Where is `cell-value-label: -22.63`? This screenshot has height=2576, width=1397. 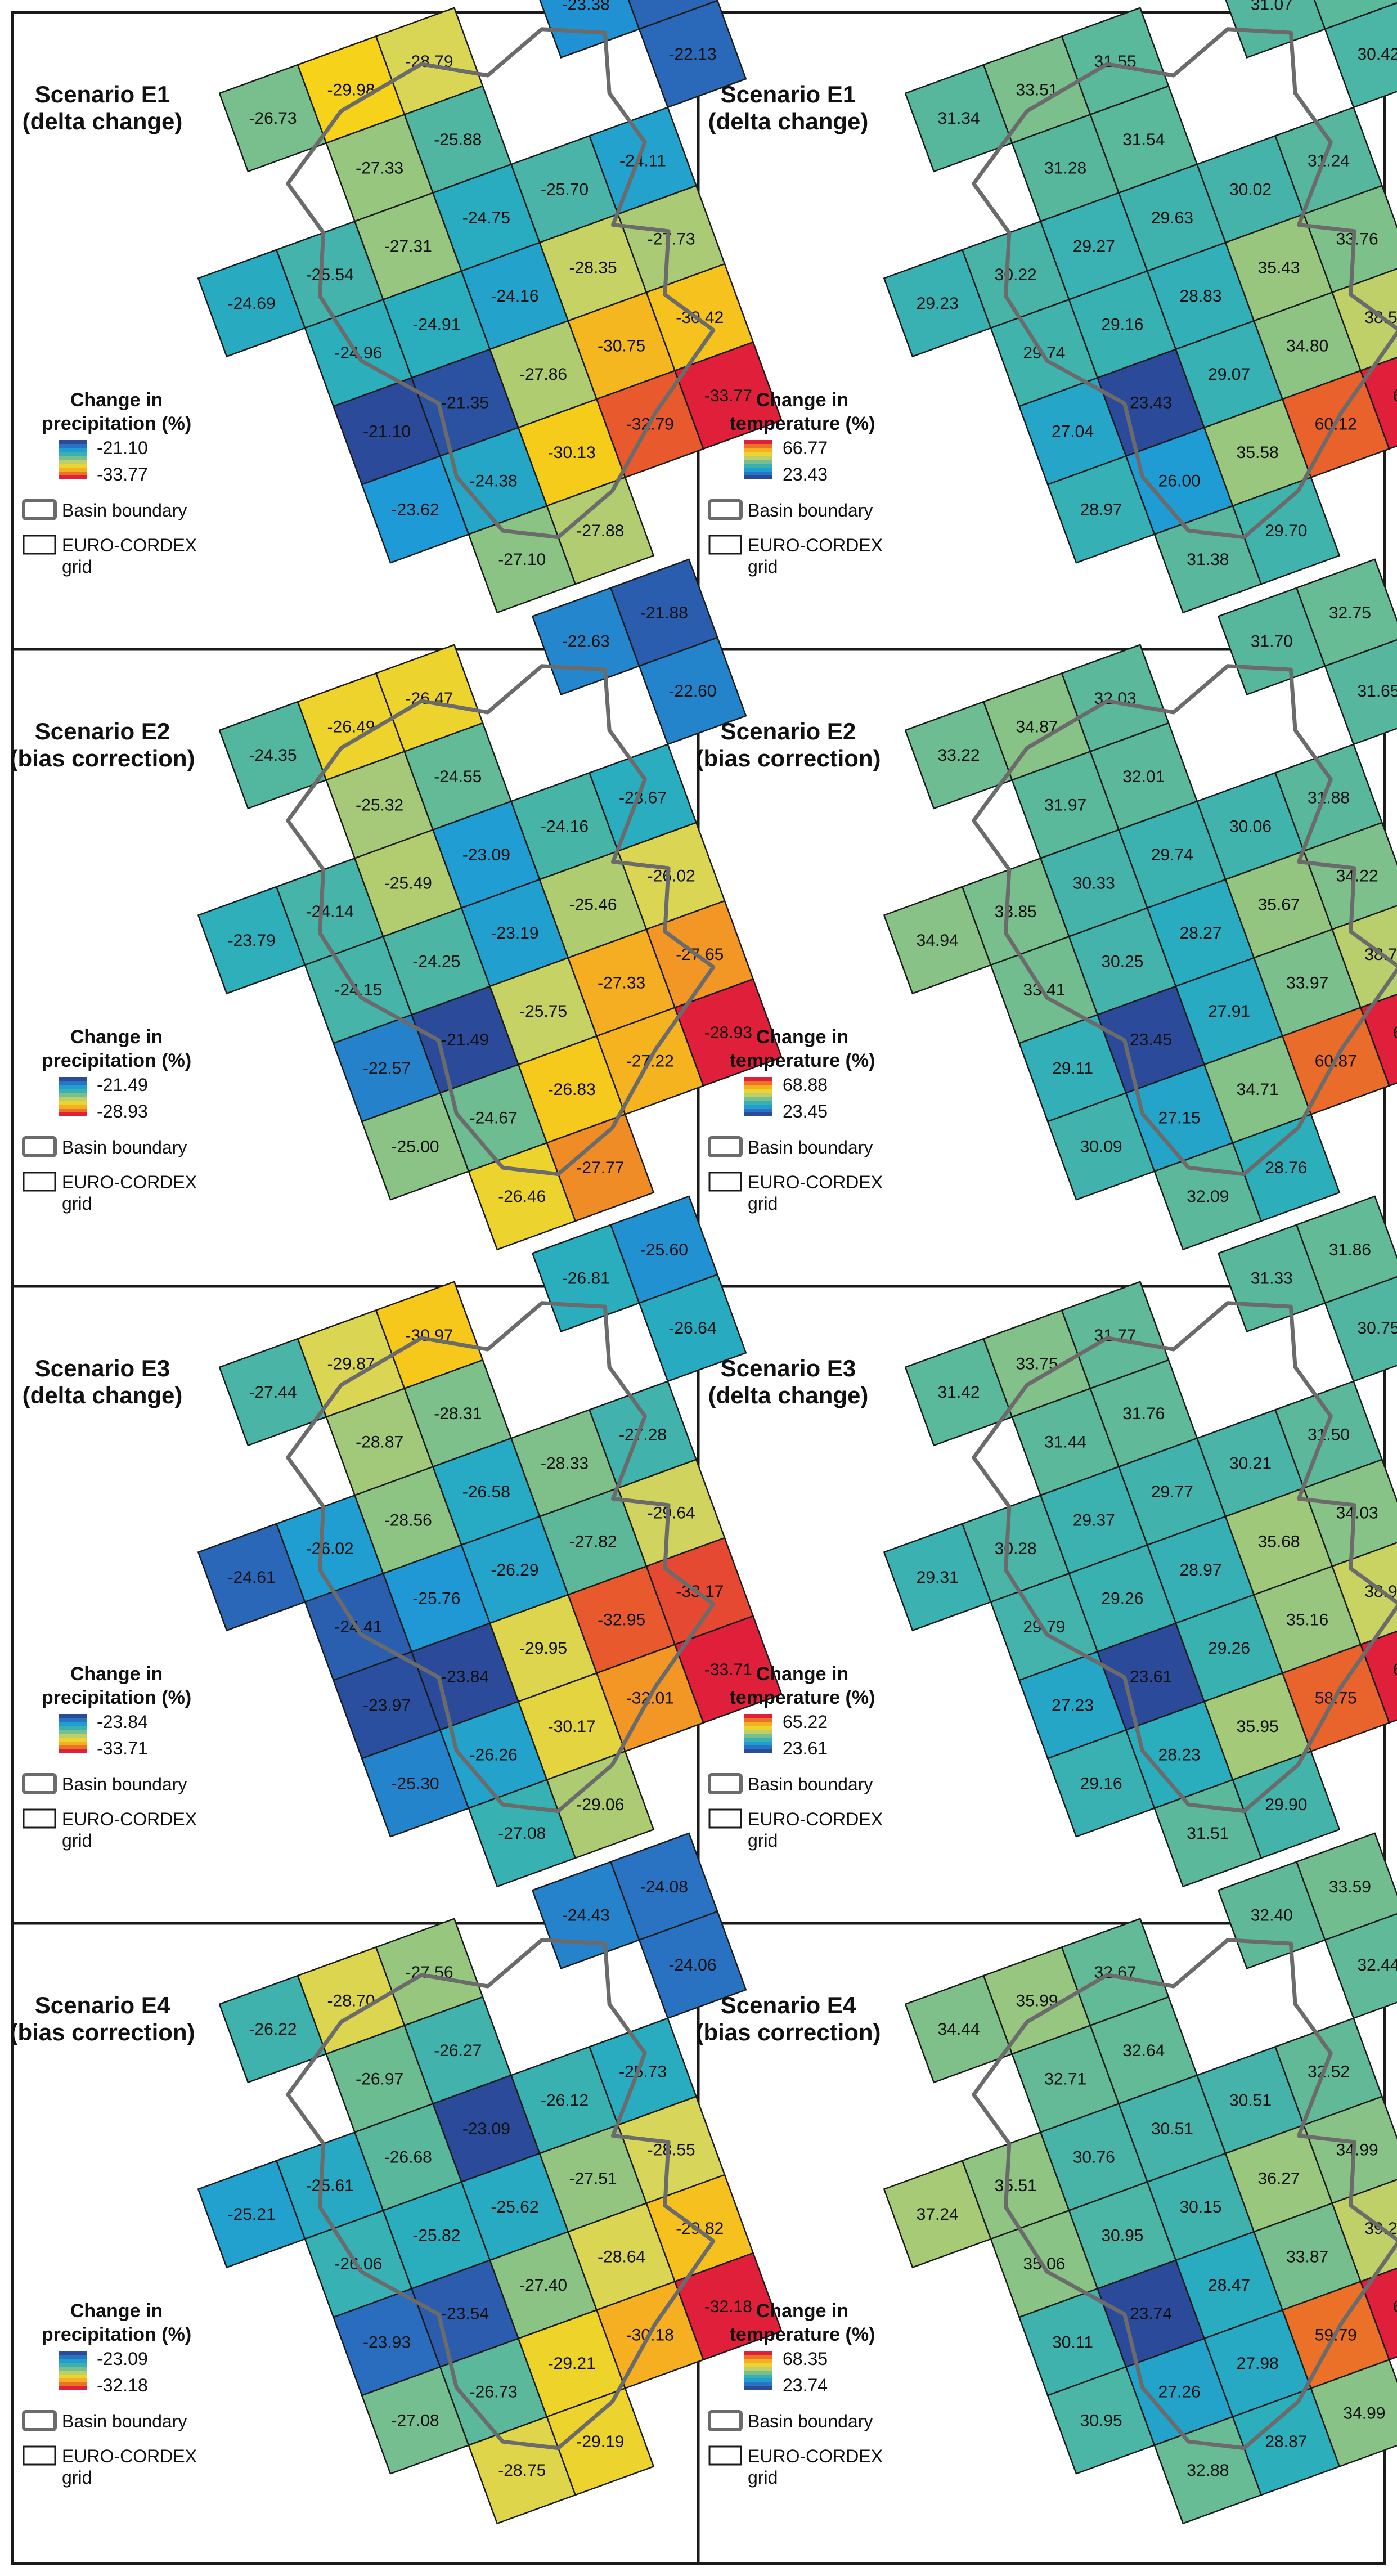 cell-value-label: -22.63 is located at coordinates (586, 641).